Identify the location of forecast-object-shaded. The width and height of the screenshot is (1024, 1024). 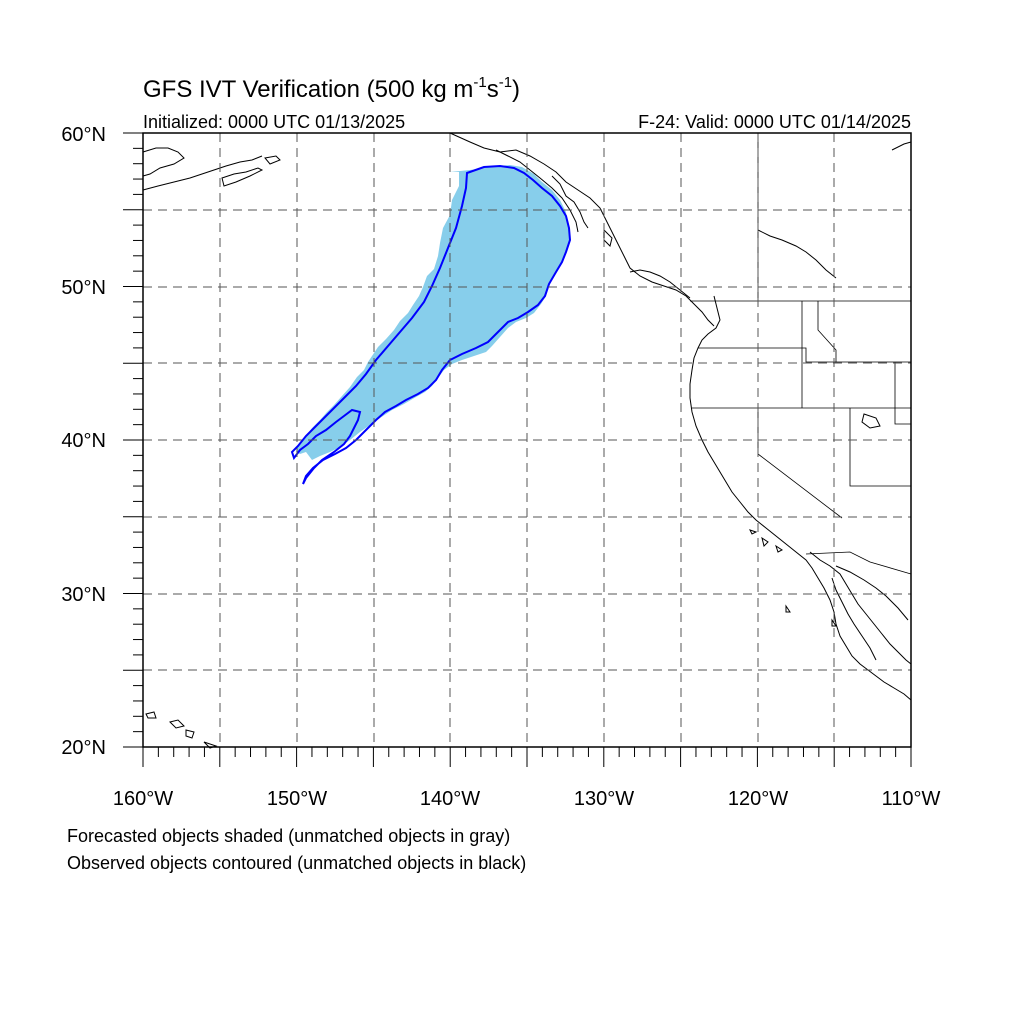
(433, 312).